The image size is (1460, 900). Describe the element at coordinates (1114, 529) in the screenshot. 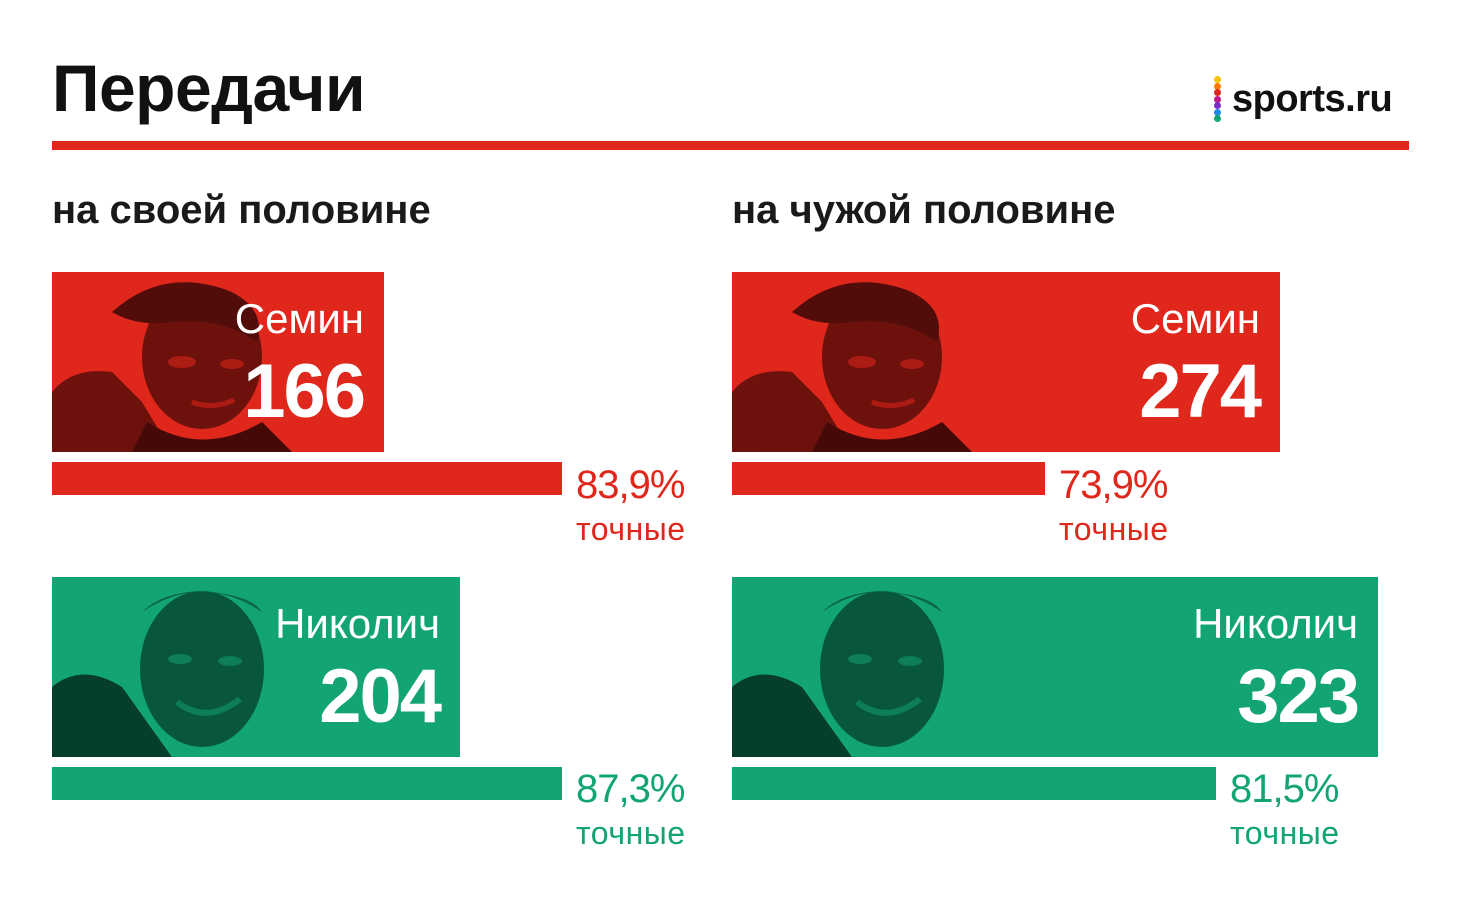

I see `semin-opponent-accuracy-label: точные` at that location.